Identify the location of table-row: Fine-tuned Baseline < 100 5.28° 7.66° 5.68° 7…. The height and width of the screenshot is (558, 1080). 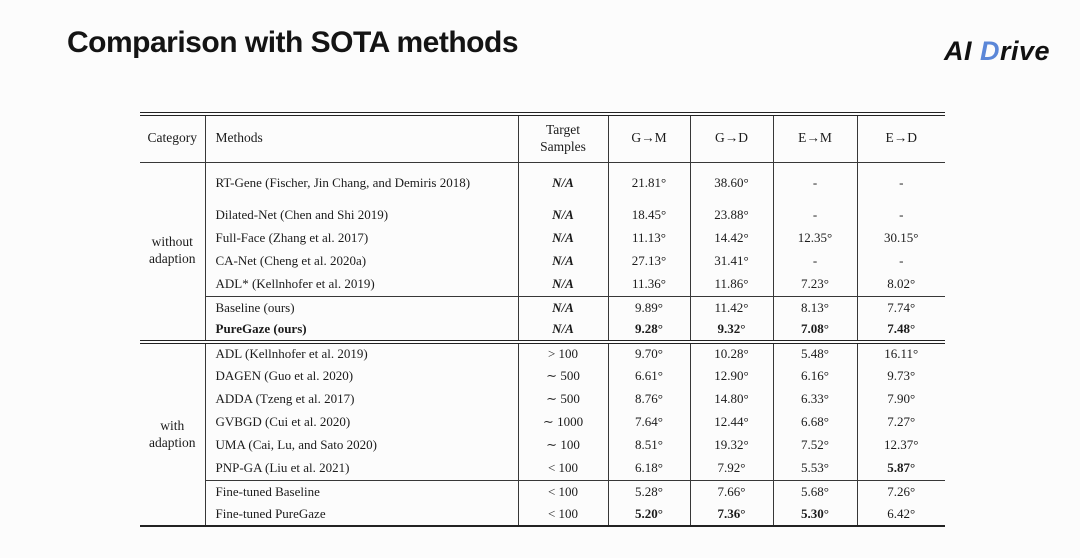
(542, 491).